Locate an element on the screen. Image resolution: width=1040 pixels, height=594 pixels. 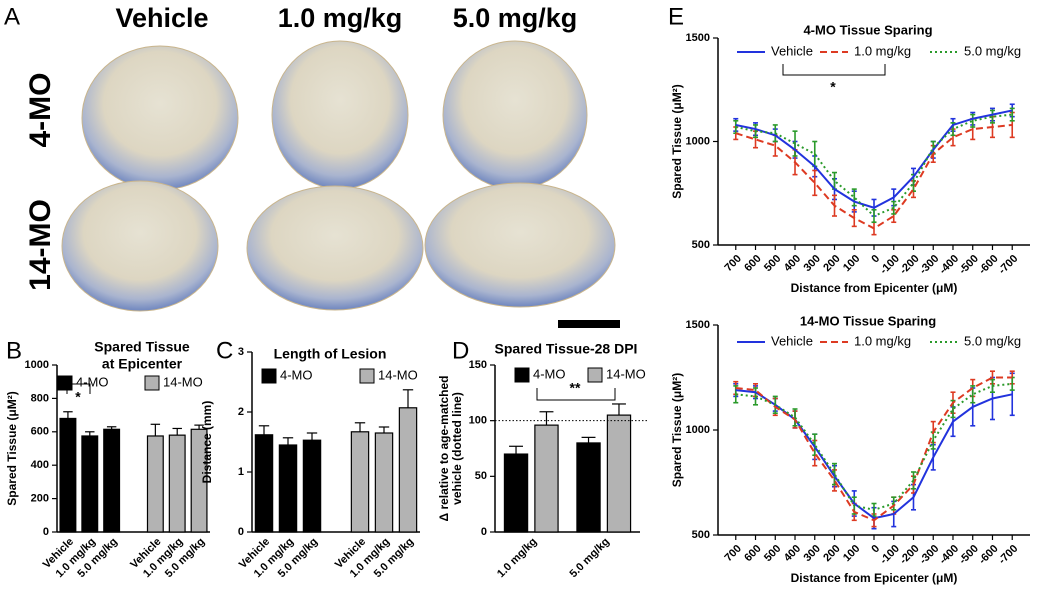
chart-title: Spared Tissue-28 DPI is located at coordinates (566, 349).